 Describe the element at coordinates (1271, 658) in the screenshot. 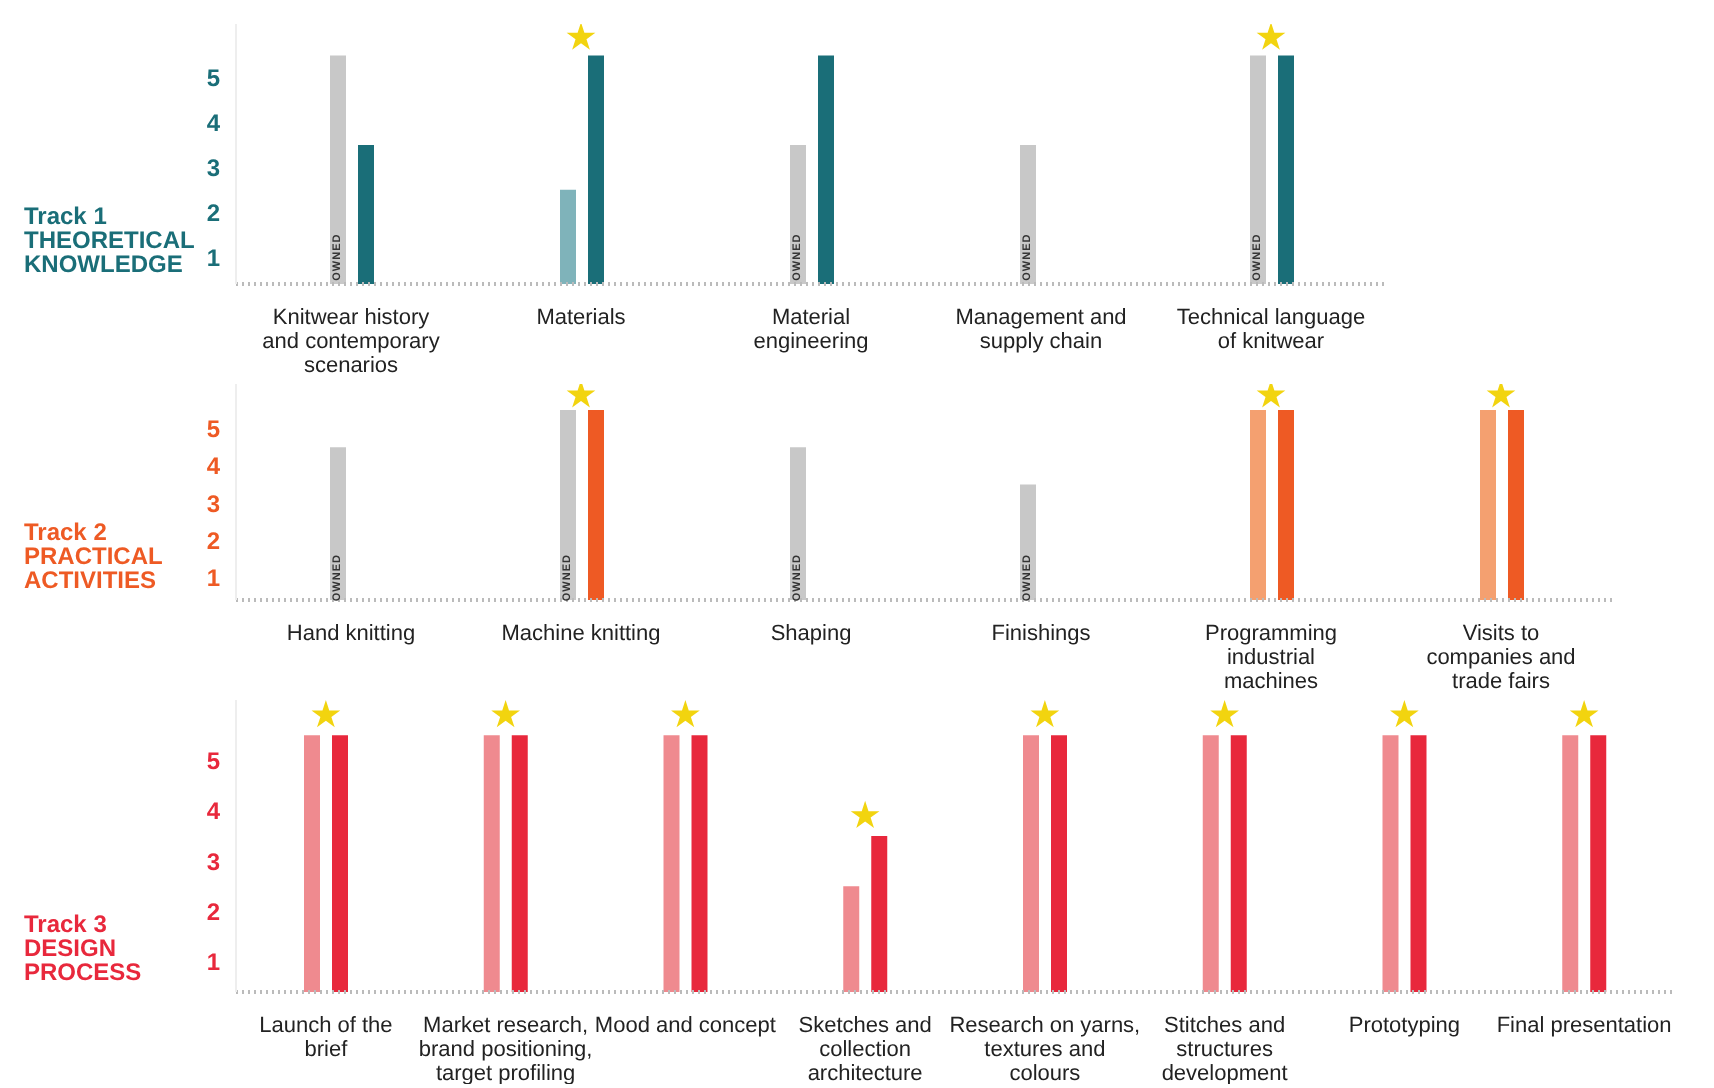

I see `x-tick-label: Programming industrial machines` at that location.